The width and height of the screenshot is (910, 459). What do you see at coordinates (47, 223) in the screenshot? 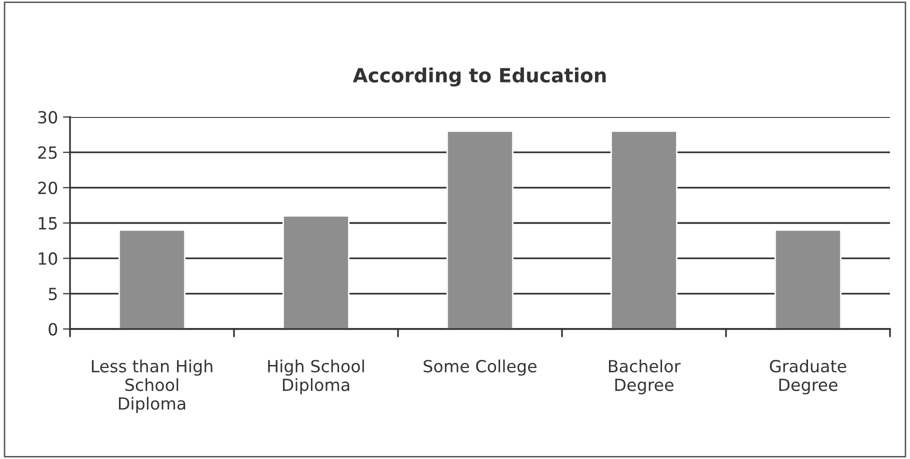
I see `y-tick-label: 15` at bounding box center [47, 223].